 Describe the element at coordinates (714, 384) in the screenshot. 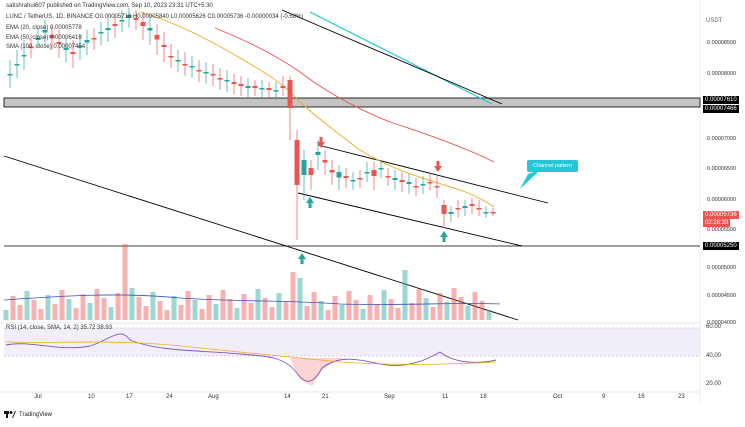

I see `rsi-tick: 20.00` at that location.